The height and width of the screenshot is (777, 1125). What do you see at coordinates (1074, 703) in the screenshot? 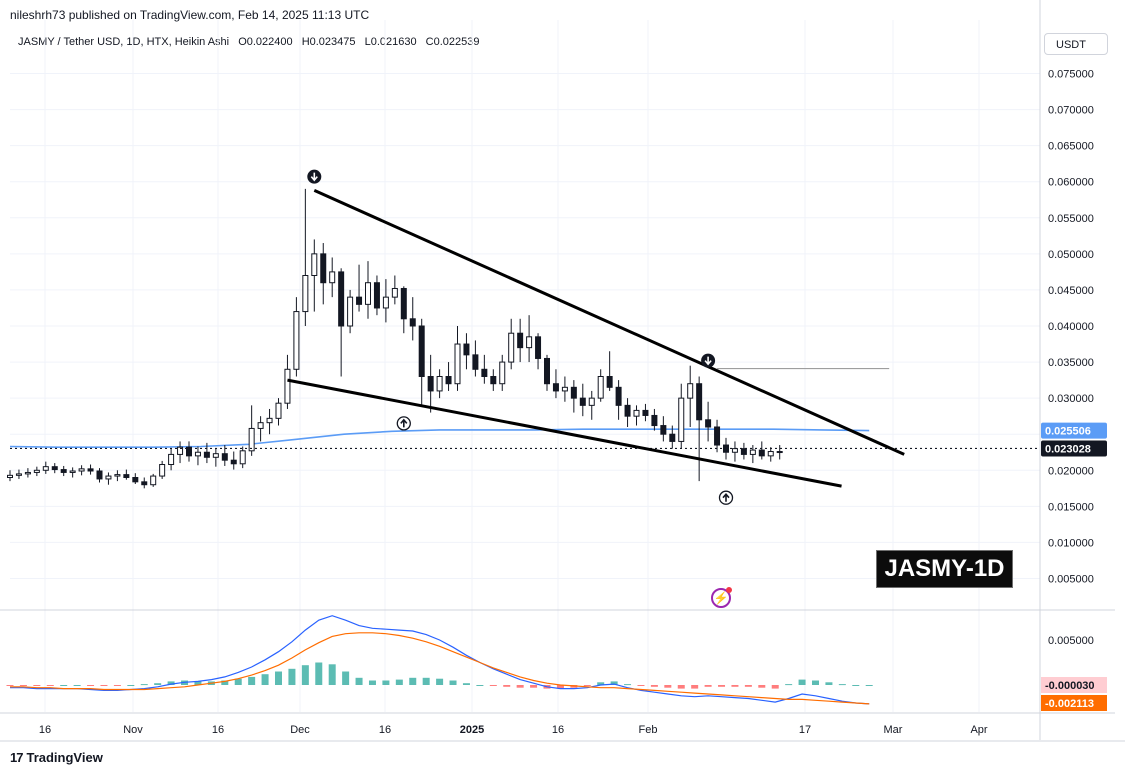
I see `signal-value-label-bg` at bounding box center [1074, 703].